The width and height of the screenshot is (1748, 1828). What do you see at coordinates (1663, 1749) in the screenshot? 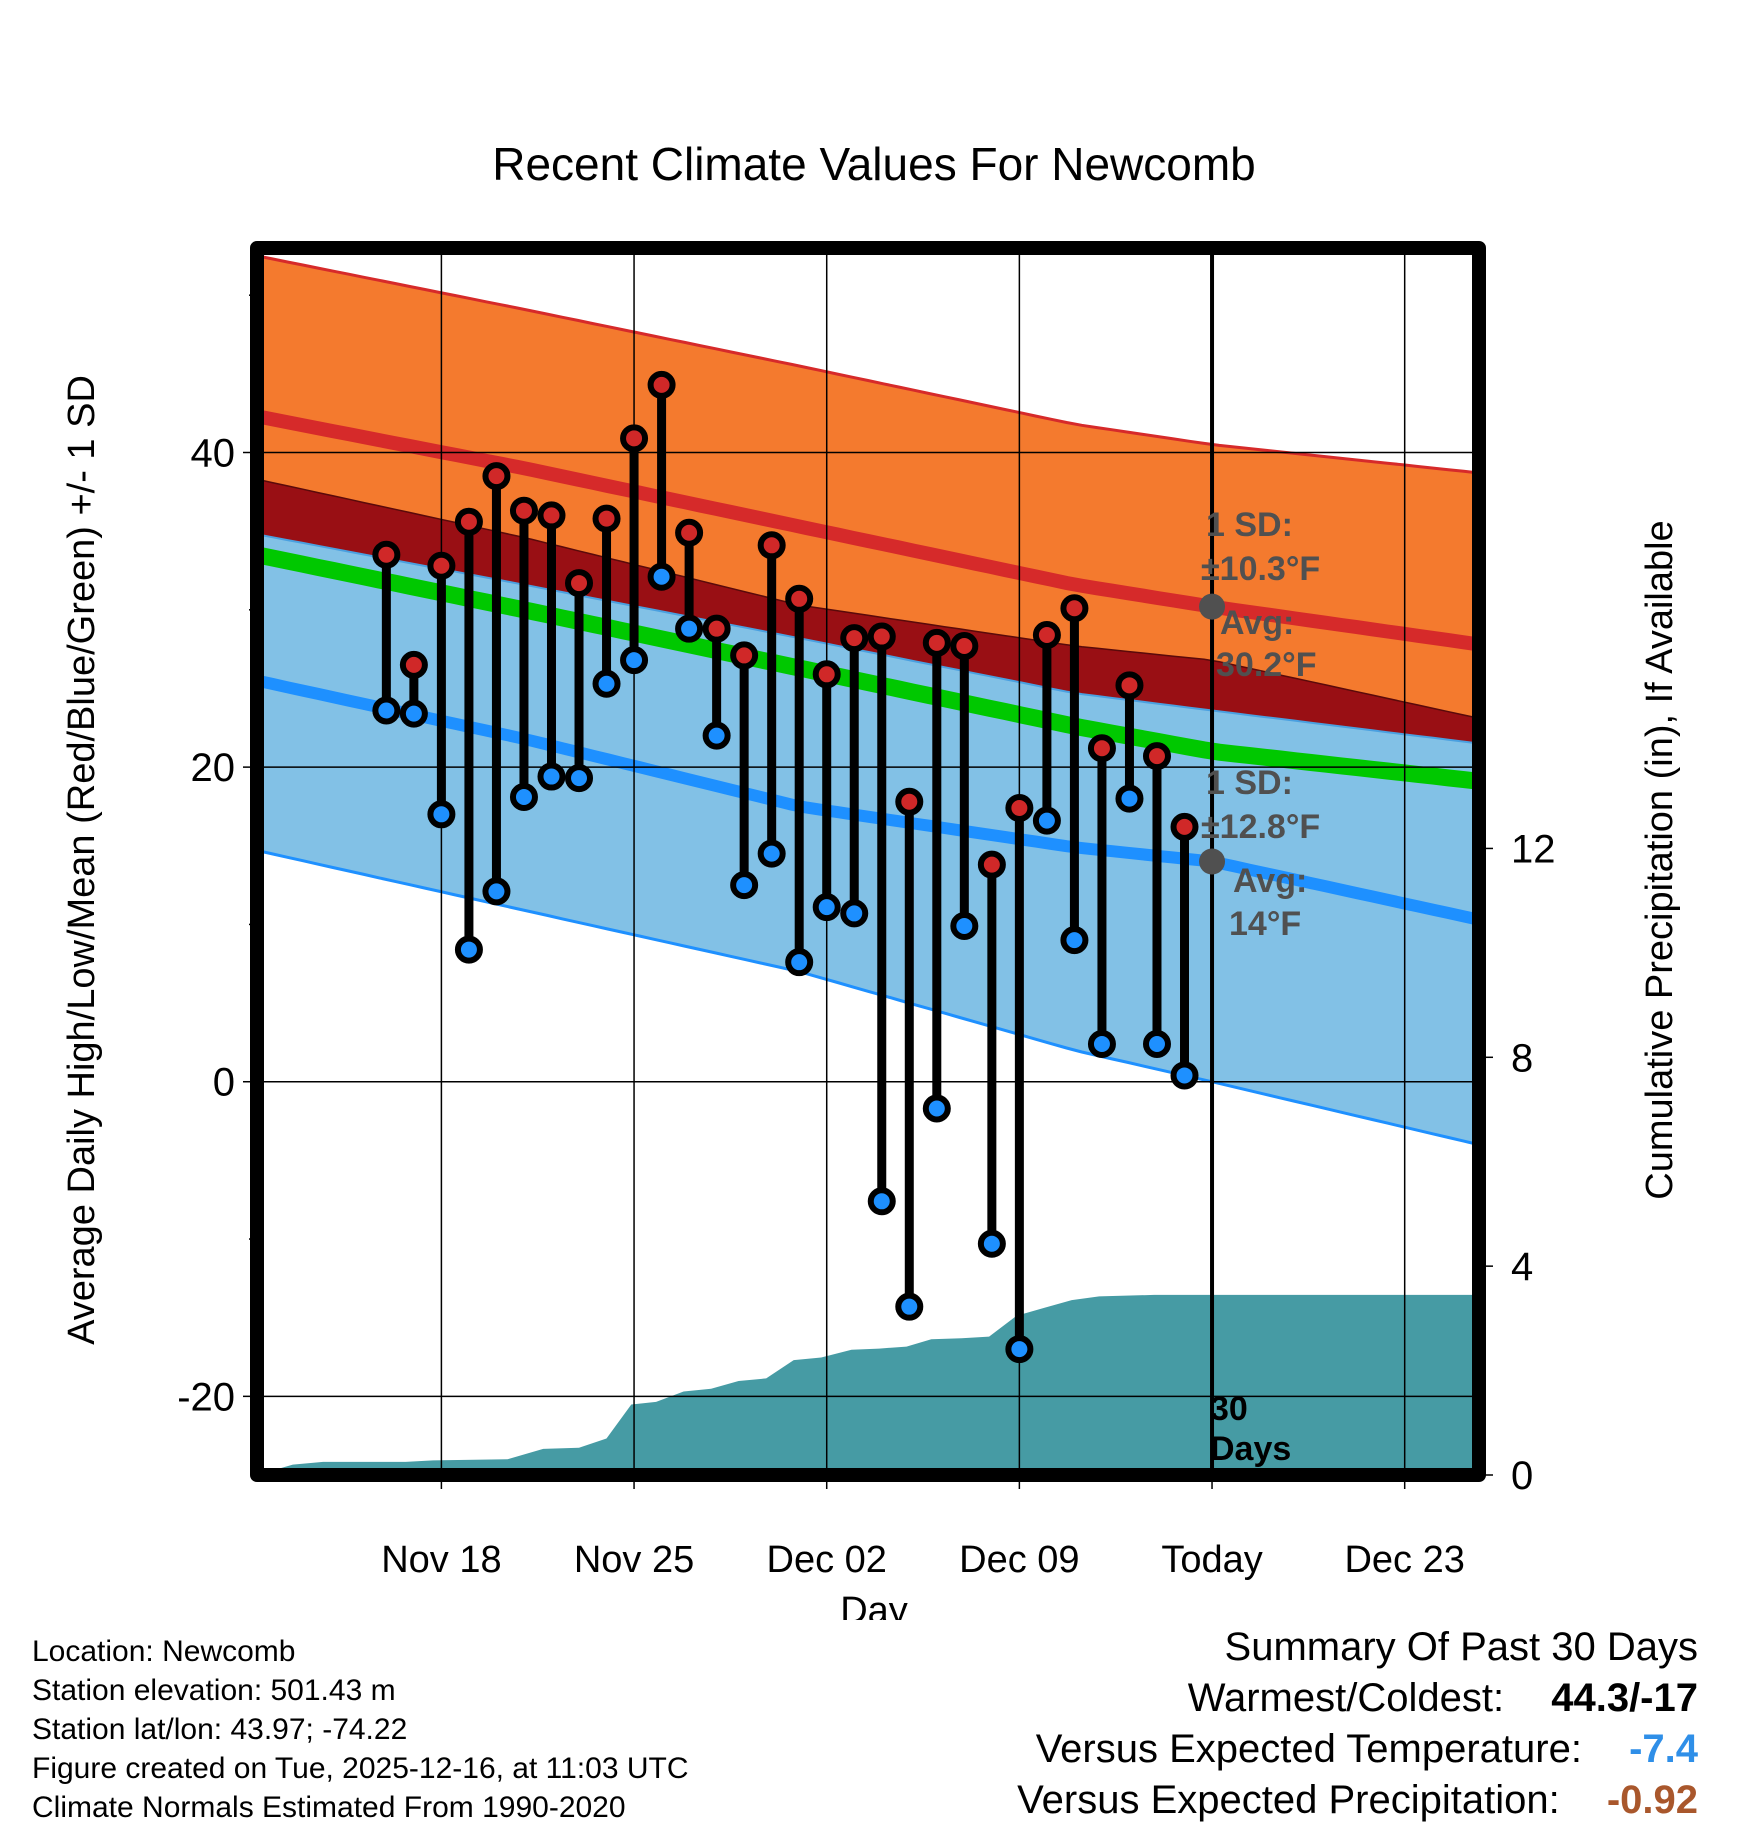
I see `summary-temp-value: -7.4` at bounding box center [1663, 1749].